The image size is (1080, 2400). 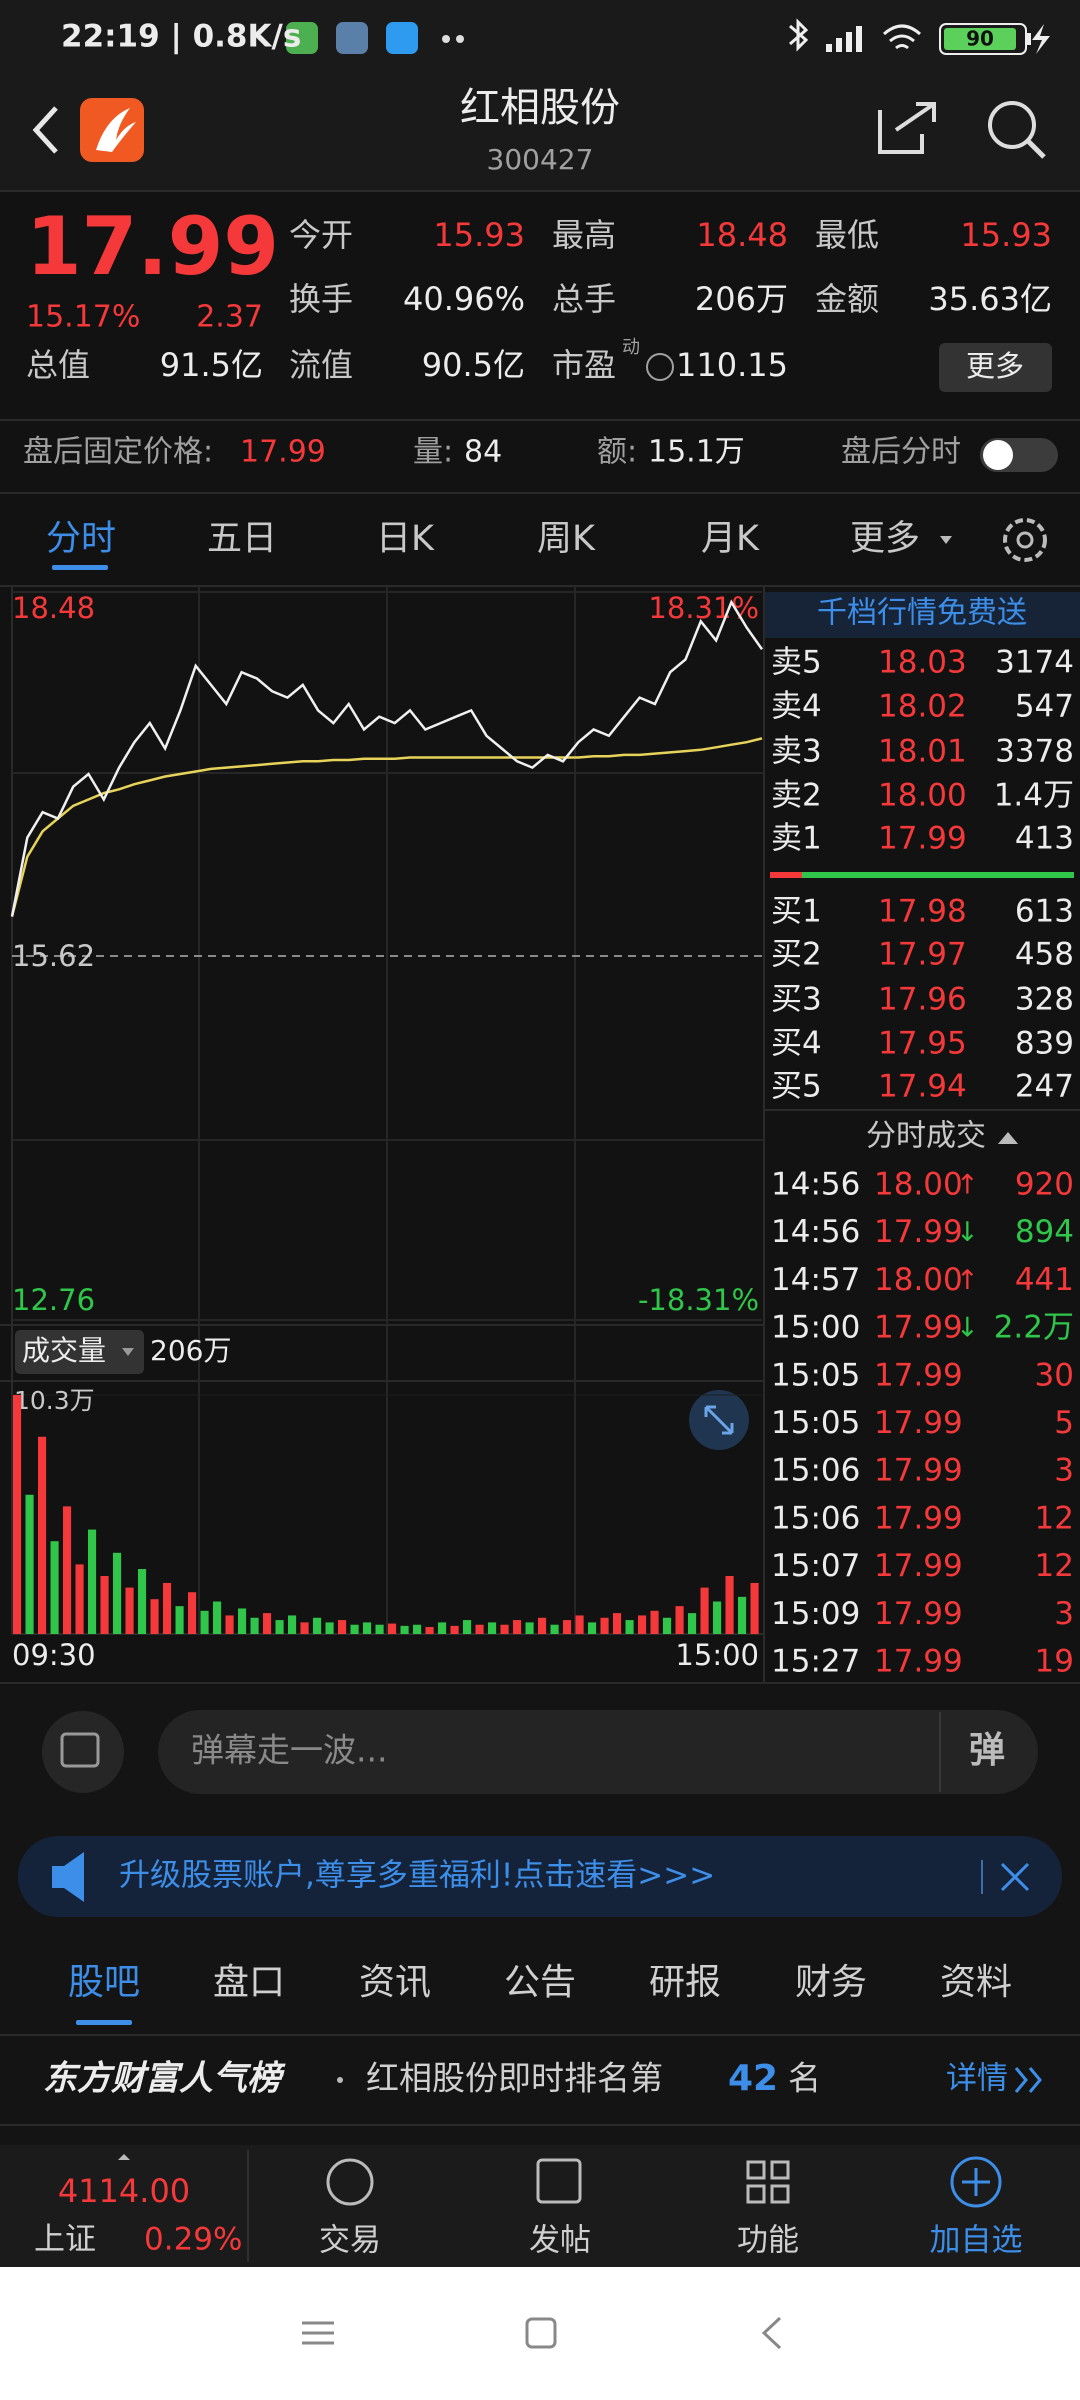 I want to click on order-volume: 328, so click(x=1044, y=1000).